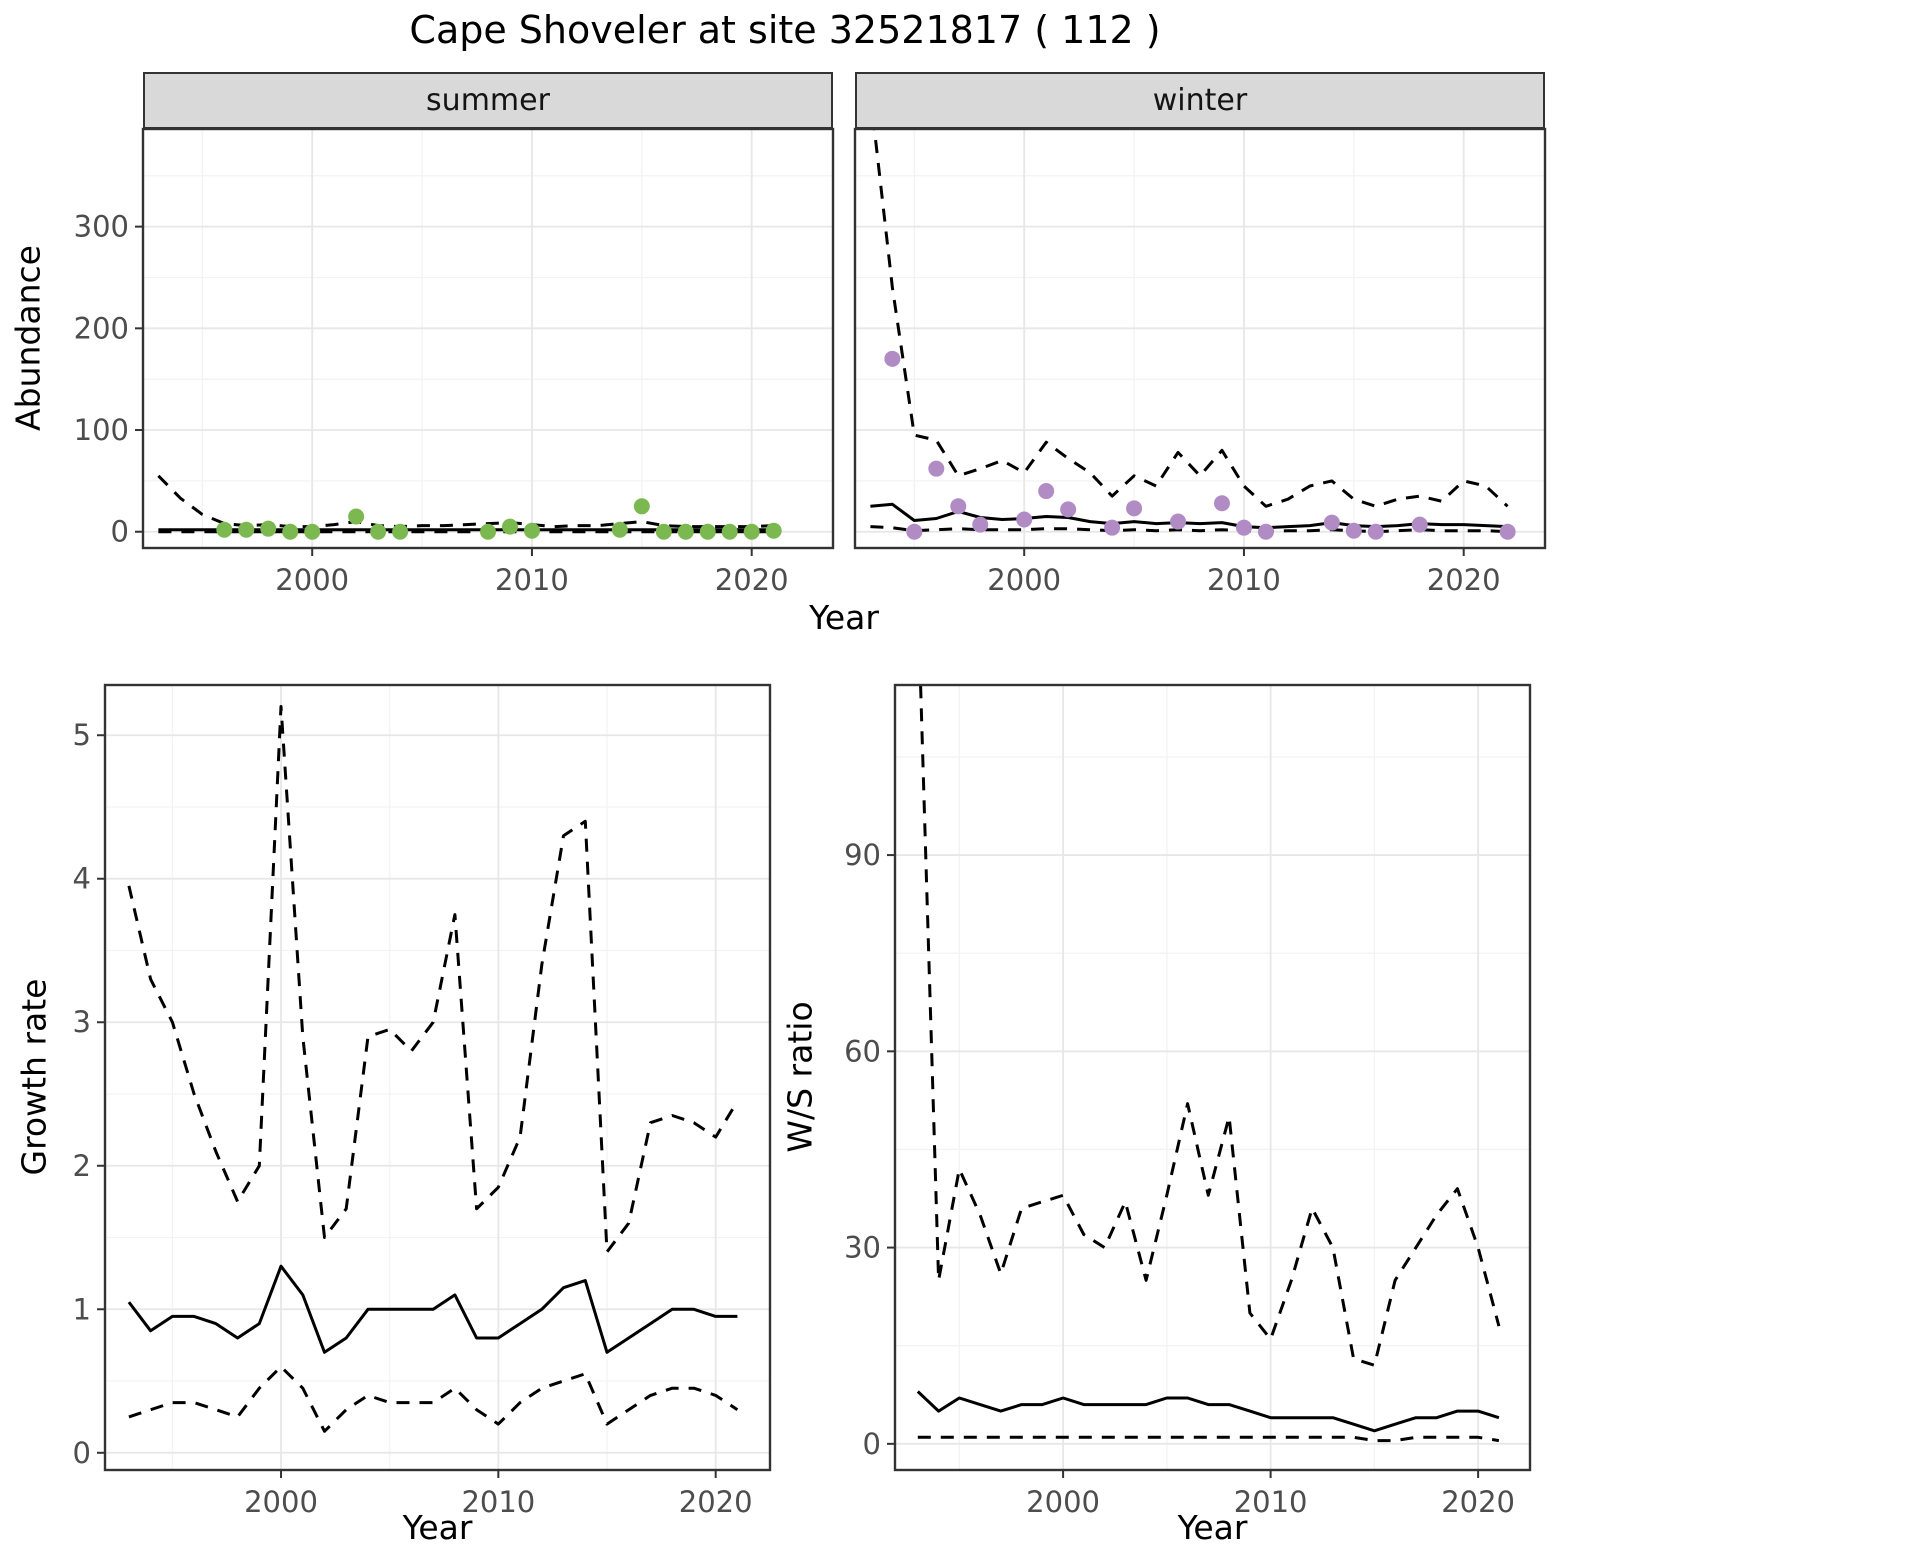 Image resolution: width=1920 pixels, height=1560 pixels. I want to click on facet-label-winter: winter, so click(1200, 100).